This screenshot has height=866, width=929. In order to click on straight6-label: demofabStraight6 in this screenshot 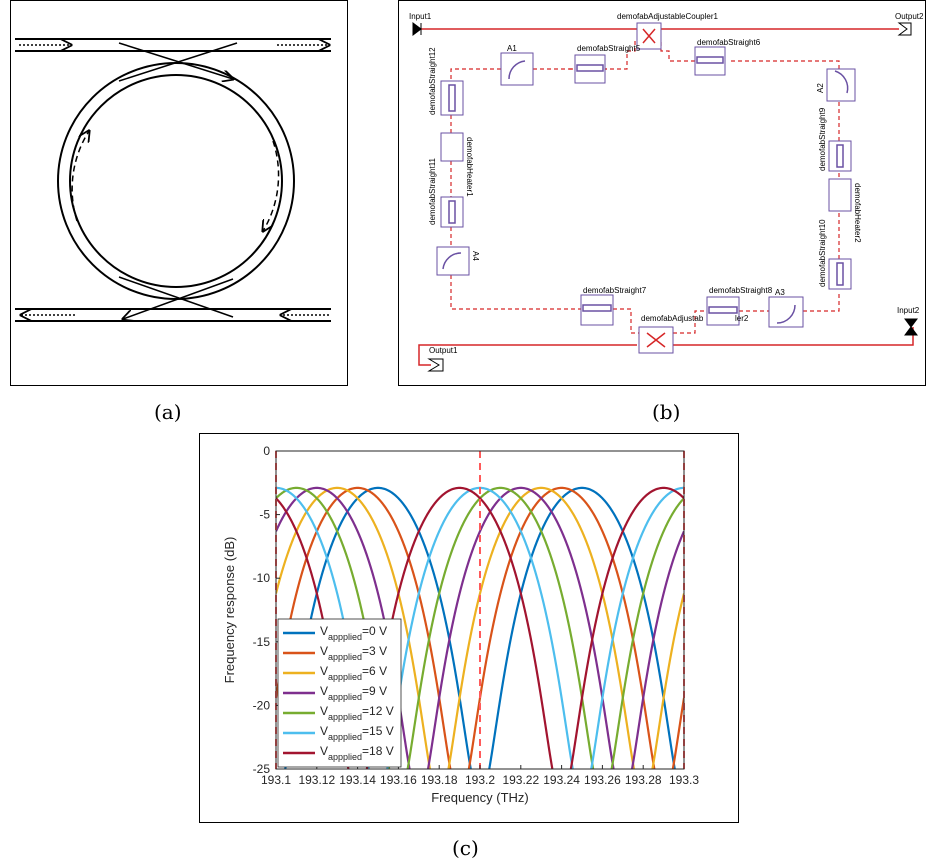, I will do `click(729, 42)`.